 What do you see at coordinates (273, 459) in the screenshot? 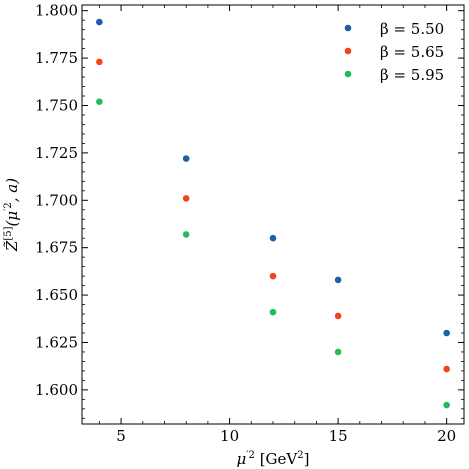
I see `x-axis-label: μ′2 [GeV2]` at bounding box center [273, 459].